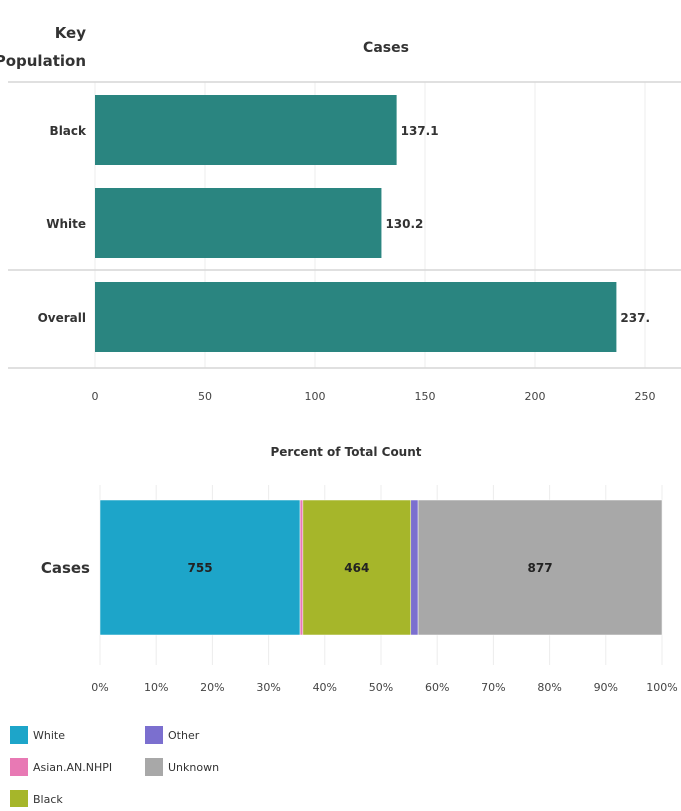  I want to click on x-tick-label: 90%, so click(606, 687).